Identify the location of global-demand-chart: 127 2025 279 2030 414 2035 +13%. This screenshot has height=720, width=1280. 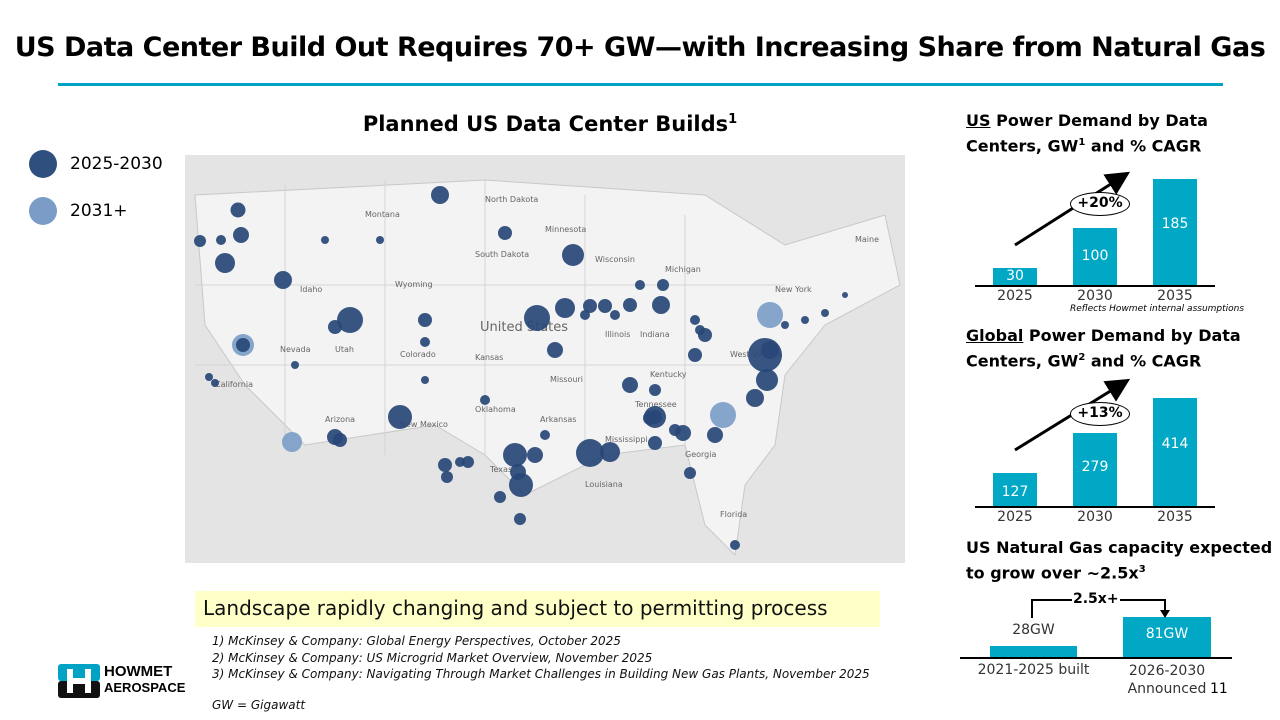
(1095, 456).